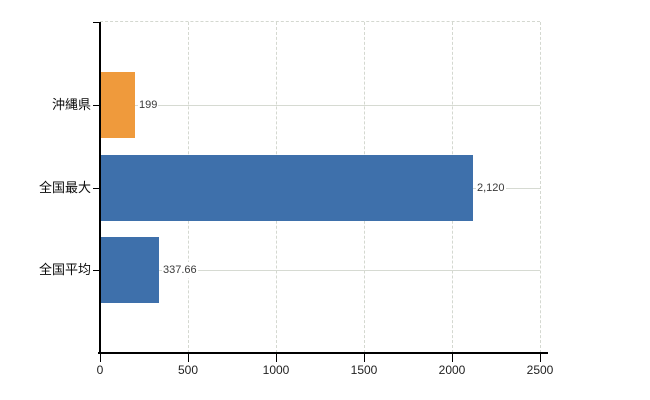 The width and height of the screenshot is (650, 400). I want to click on bar-value-label: 337.66, so click(180, 270).